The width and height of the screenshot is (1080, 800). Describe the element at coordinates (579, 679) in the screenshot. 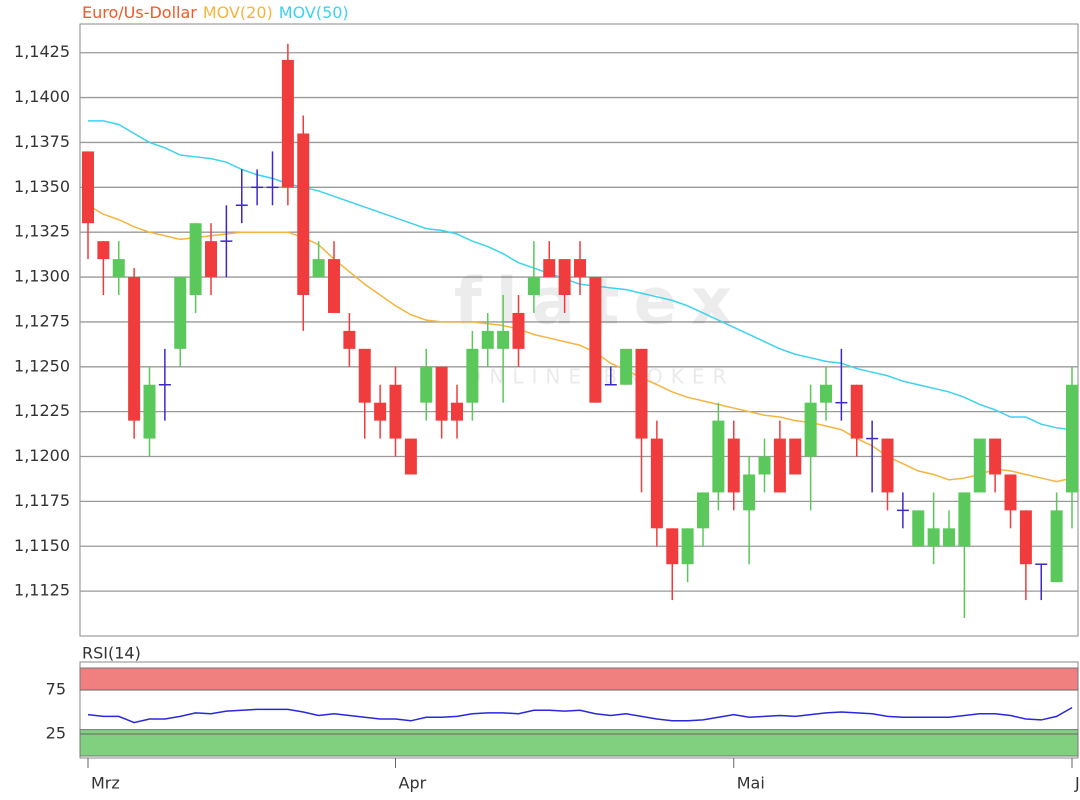

I see `rsi-band` at that location.